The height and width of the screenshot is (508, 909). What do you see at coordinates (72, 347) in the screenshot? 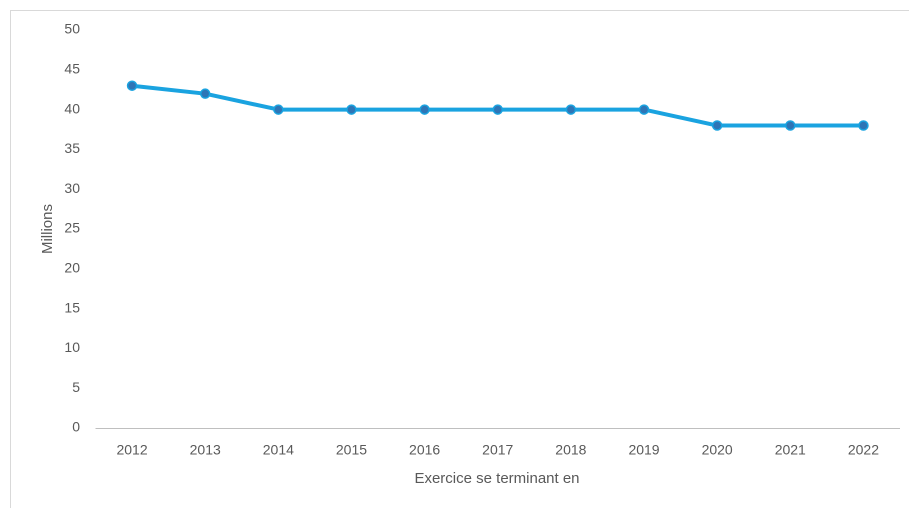
I see `y-tick-label: 10` at bounding box center [72, 347].